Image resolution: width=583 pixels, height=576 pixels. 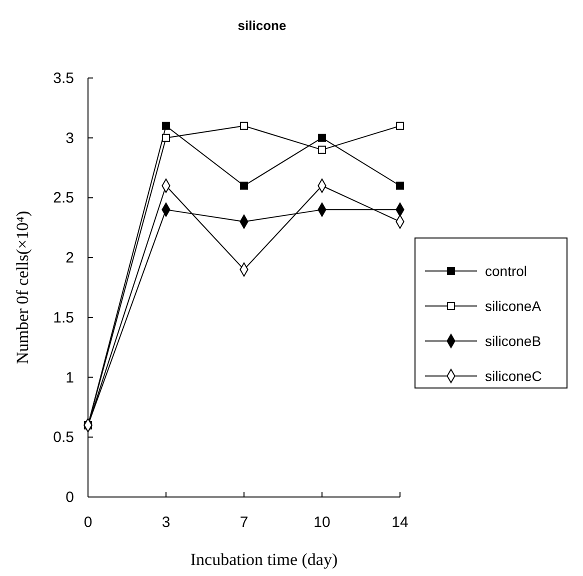 What do you see at coordinates (63, 198) in the screenshot?
I see `y-tick-label: 2.5` at bounding box center [63, 198].